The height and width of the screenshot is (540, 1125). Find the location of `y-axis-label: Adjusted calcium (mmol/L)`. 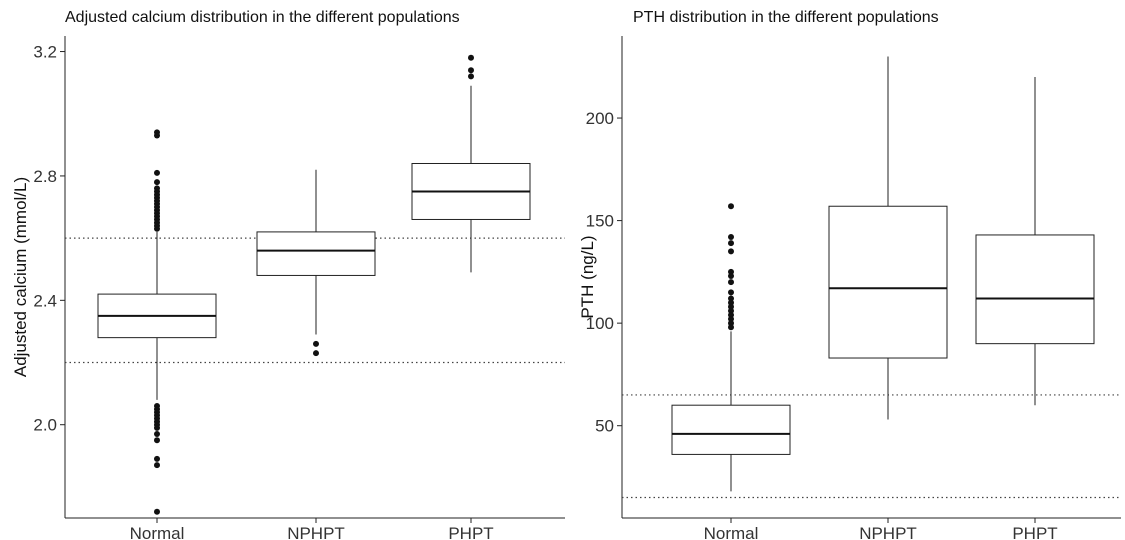

y-axis-label: Adjusted calcium (mmol/L) is located at coordinates (20, 277).